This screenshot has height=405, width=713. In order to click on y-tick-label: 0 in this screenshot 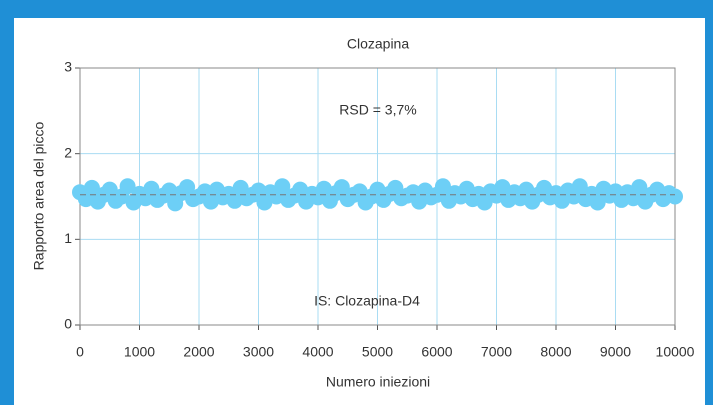, I will do `click(68, 324)`.